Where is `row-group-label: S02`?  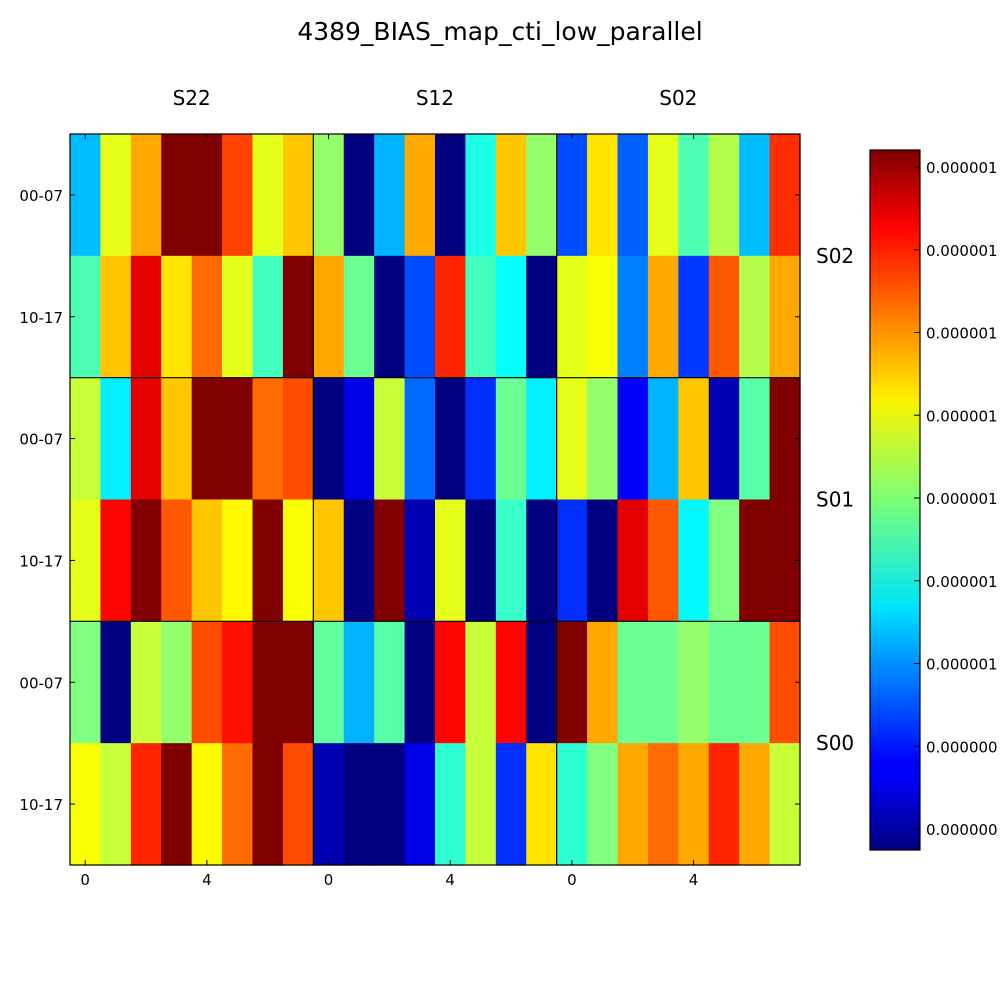 row-group-label: S02 is located at coordinates (835, 256).